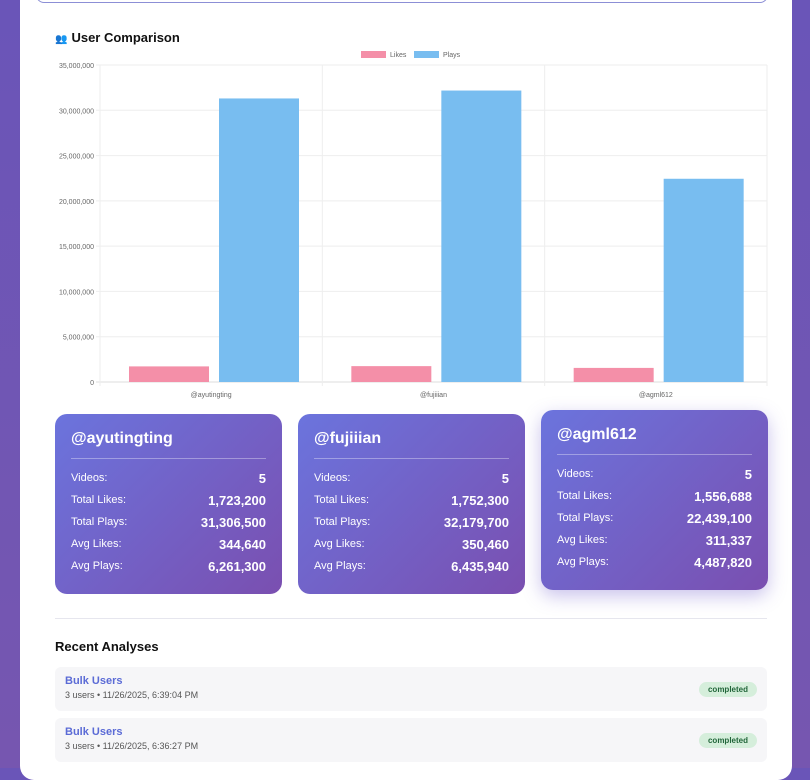  I want to click on analysis-meta: 3 users • 11/26/2025, 6:39:04 PM, so click(132, 695).